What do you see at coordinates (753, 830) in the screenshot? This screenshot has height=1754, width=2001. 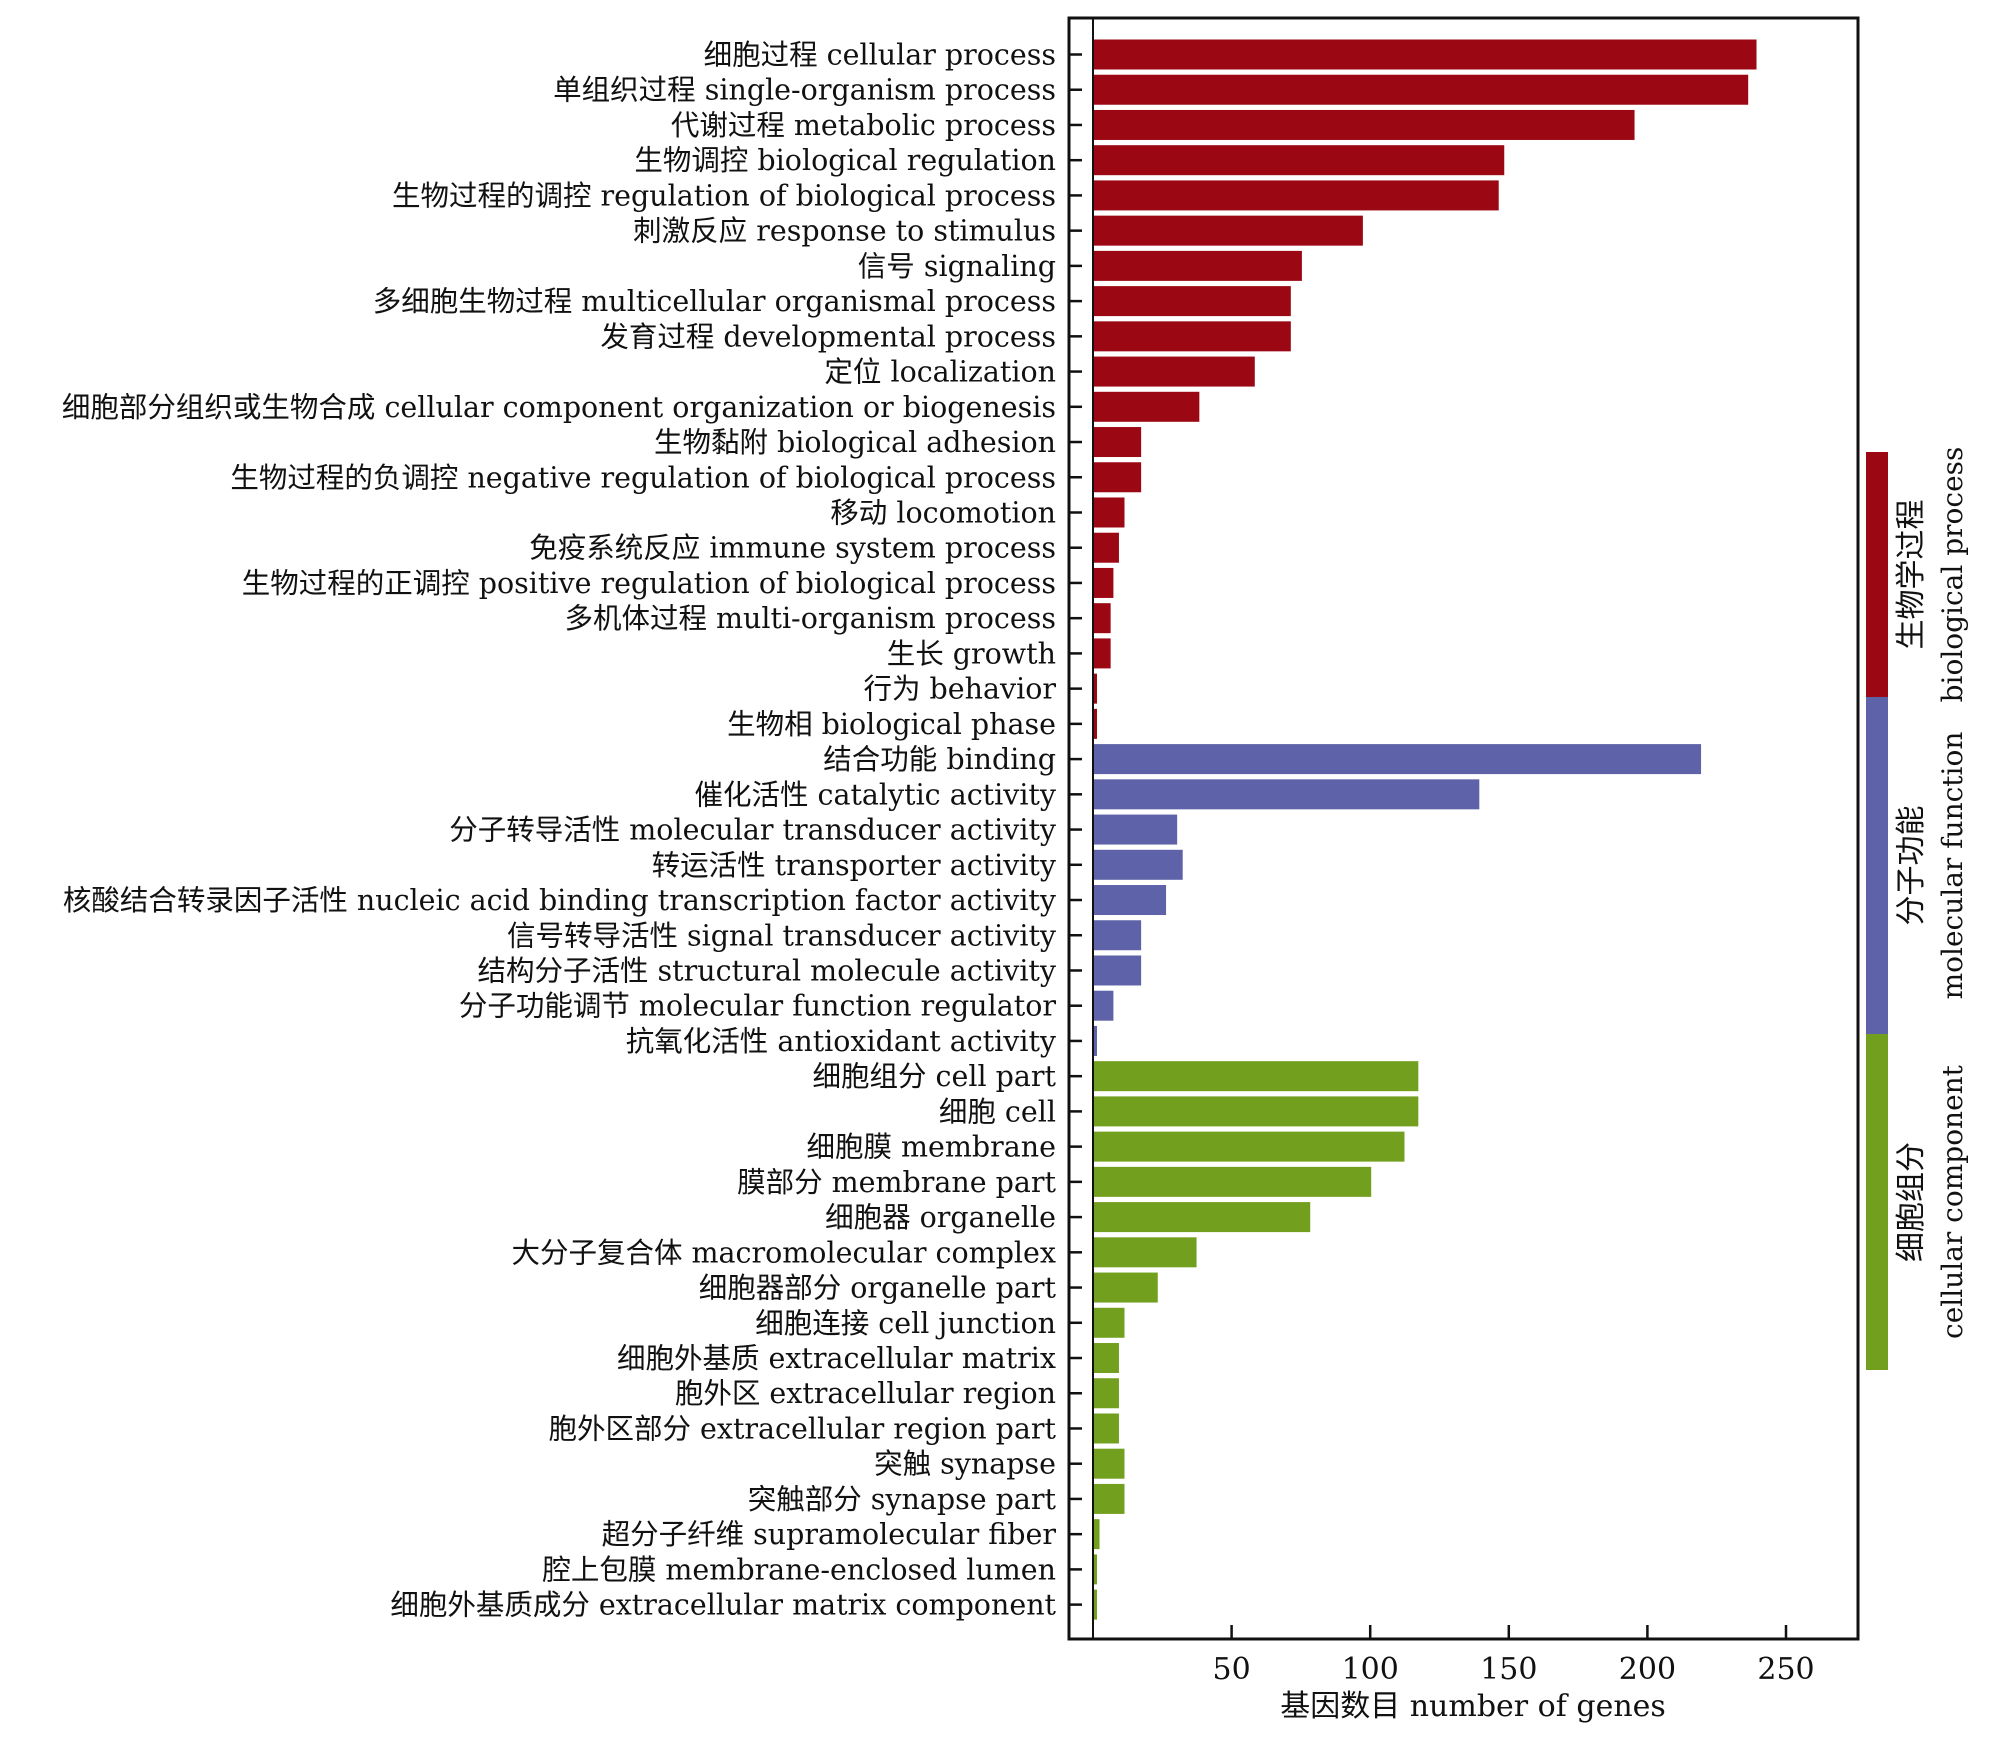 I see `category-label: 分子转导活性 molecular transducer activity` at bounding box center [753, 830].